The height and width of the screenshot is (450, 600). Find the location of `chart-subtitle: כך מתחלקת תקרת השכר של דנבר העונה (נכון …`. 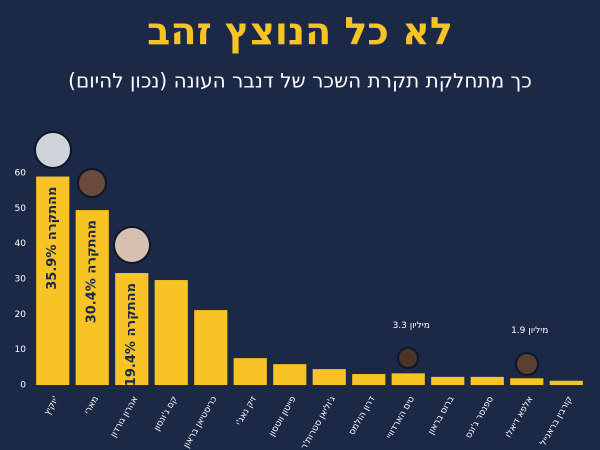

chart-subtitle: כך מתחלקת תקרת השכר של דנבר העונה (נכון … is located at coordinates (300, 81).